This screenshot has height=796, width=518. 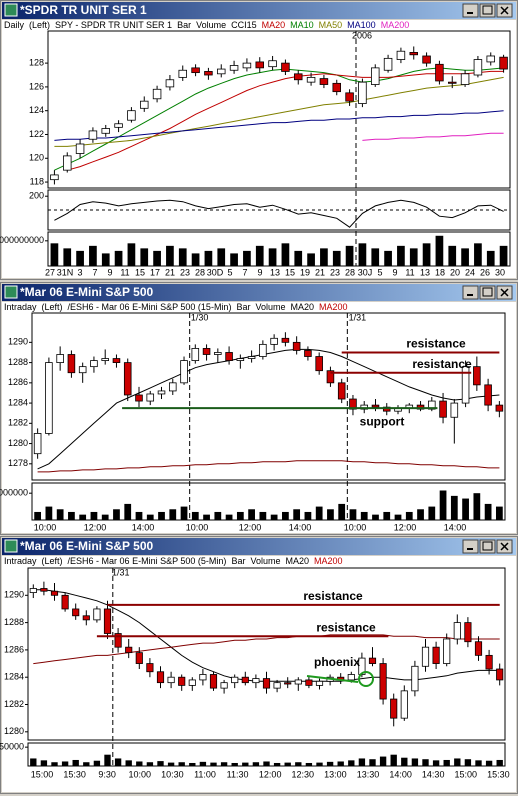 What do you see at coordinates (470, 272) in the screenshot?
I see `x-tick-label: 24` at bounding box center [470, 272].